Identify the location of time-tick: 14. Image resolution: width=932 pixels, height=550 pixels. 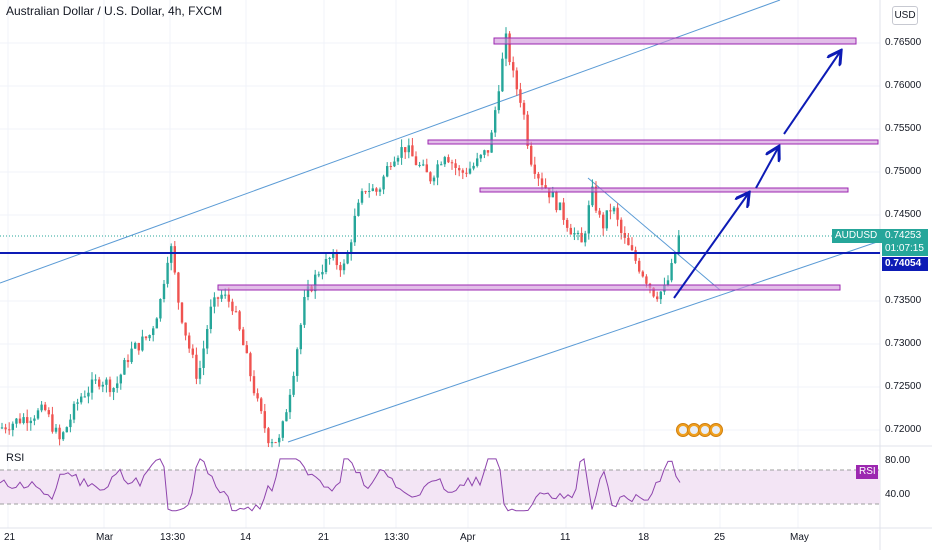
(246, 537).